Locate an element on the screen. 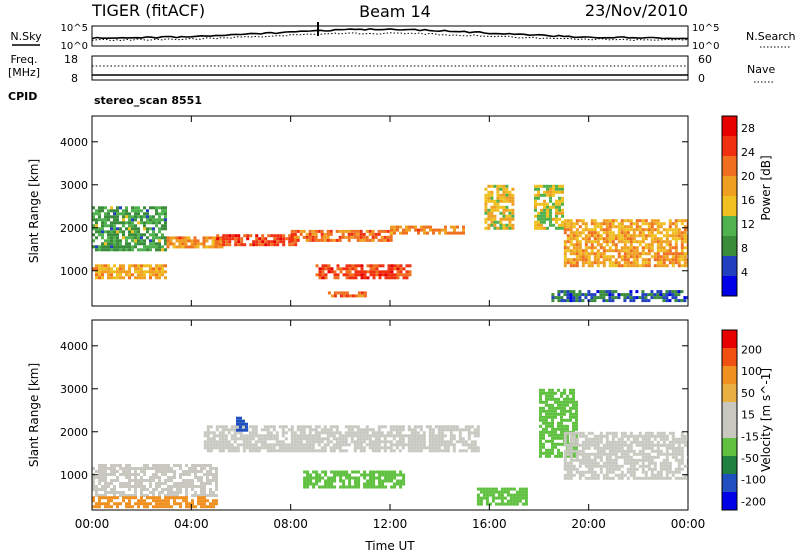  noise-right-tick-top: 10^5 is located at coordinates (705, 28).